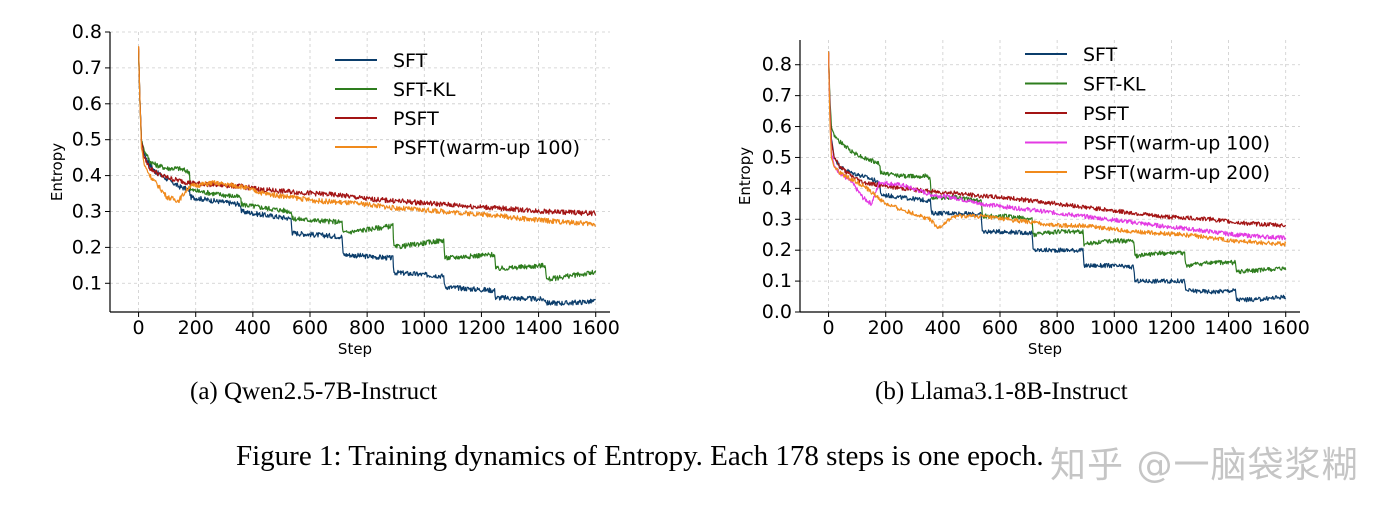 The width and height of the screenshot is (1396, 512). I want to click on legend: SFT SFT-KL PSFT PSFT(warm-up 100), so click(457, 104).